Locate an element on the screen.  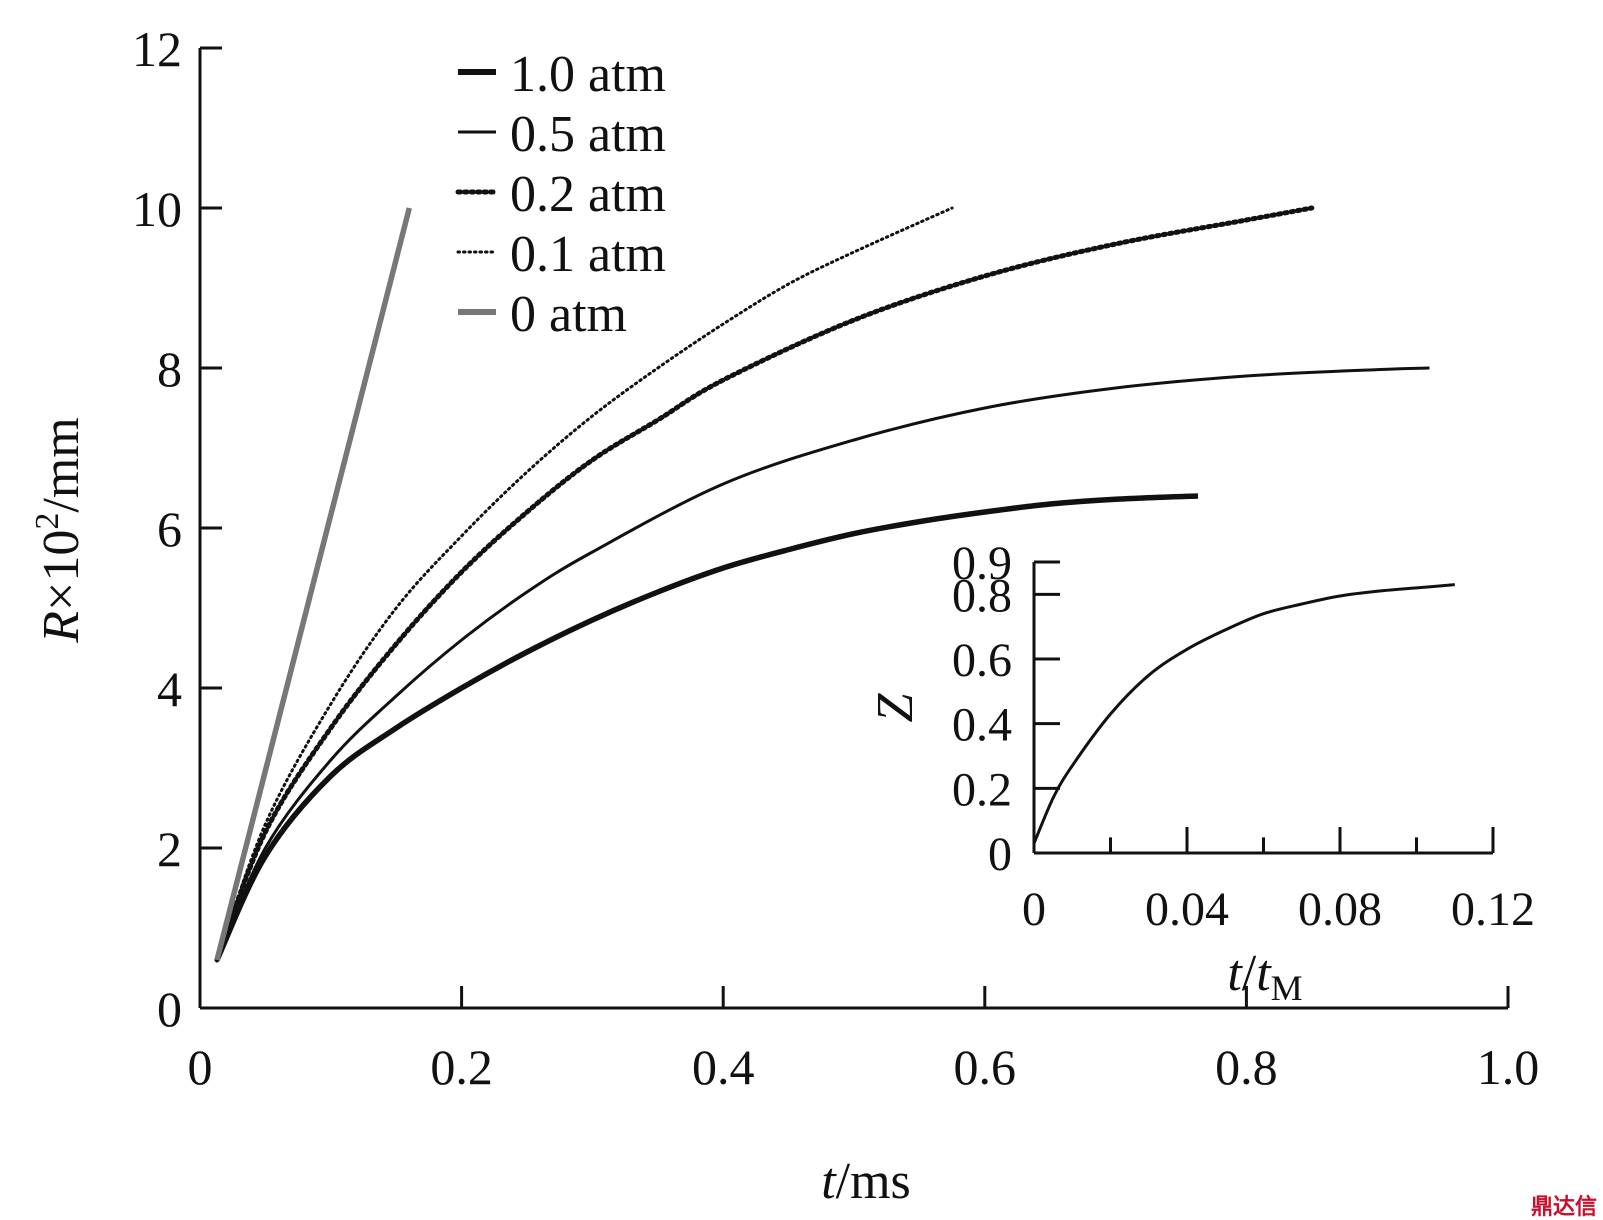
main-series-line-0-atm is located at coordinates (313, 584).